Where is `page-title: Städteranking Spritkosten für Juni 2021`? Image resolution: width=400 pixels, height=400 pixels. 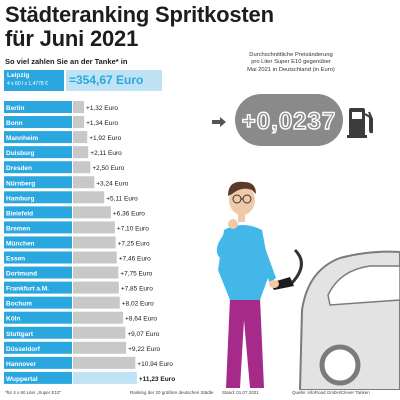 page-title: Städteranking Spritkosten für Juni 2021 is located at coordinates (139, 27).